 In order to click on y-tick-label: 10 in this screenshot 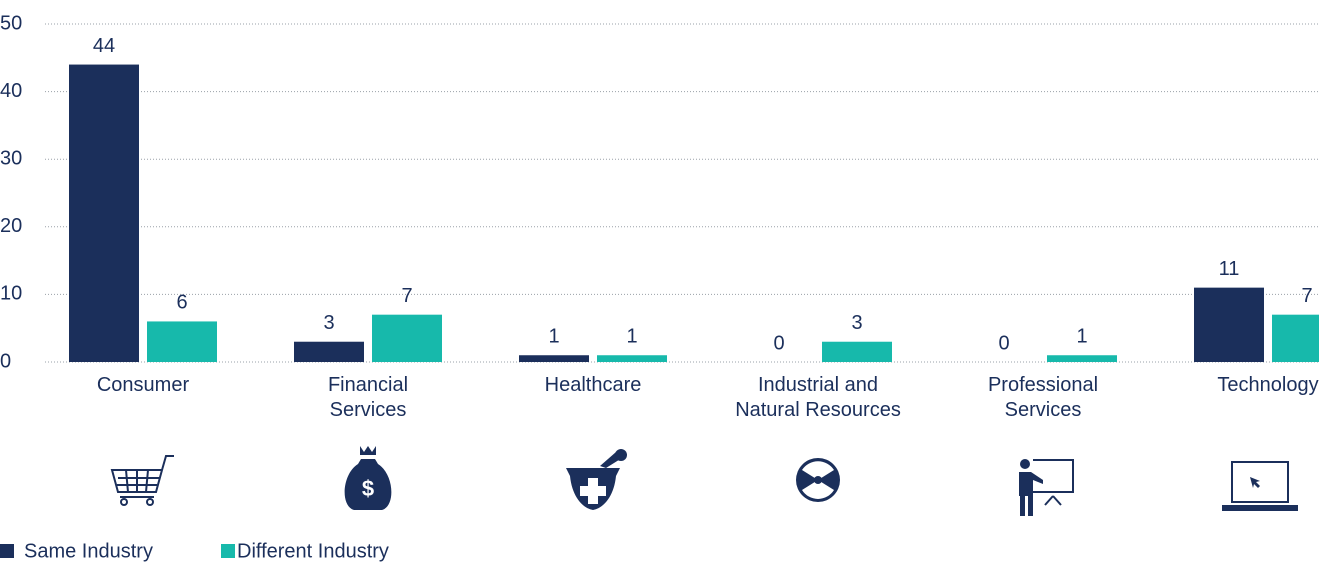, I will do `click(11, 294)`.